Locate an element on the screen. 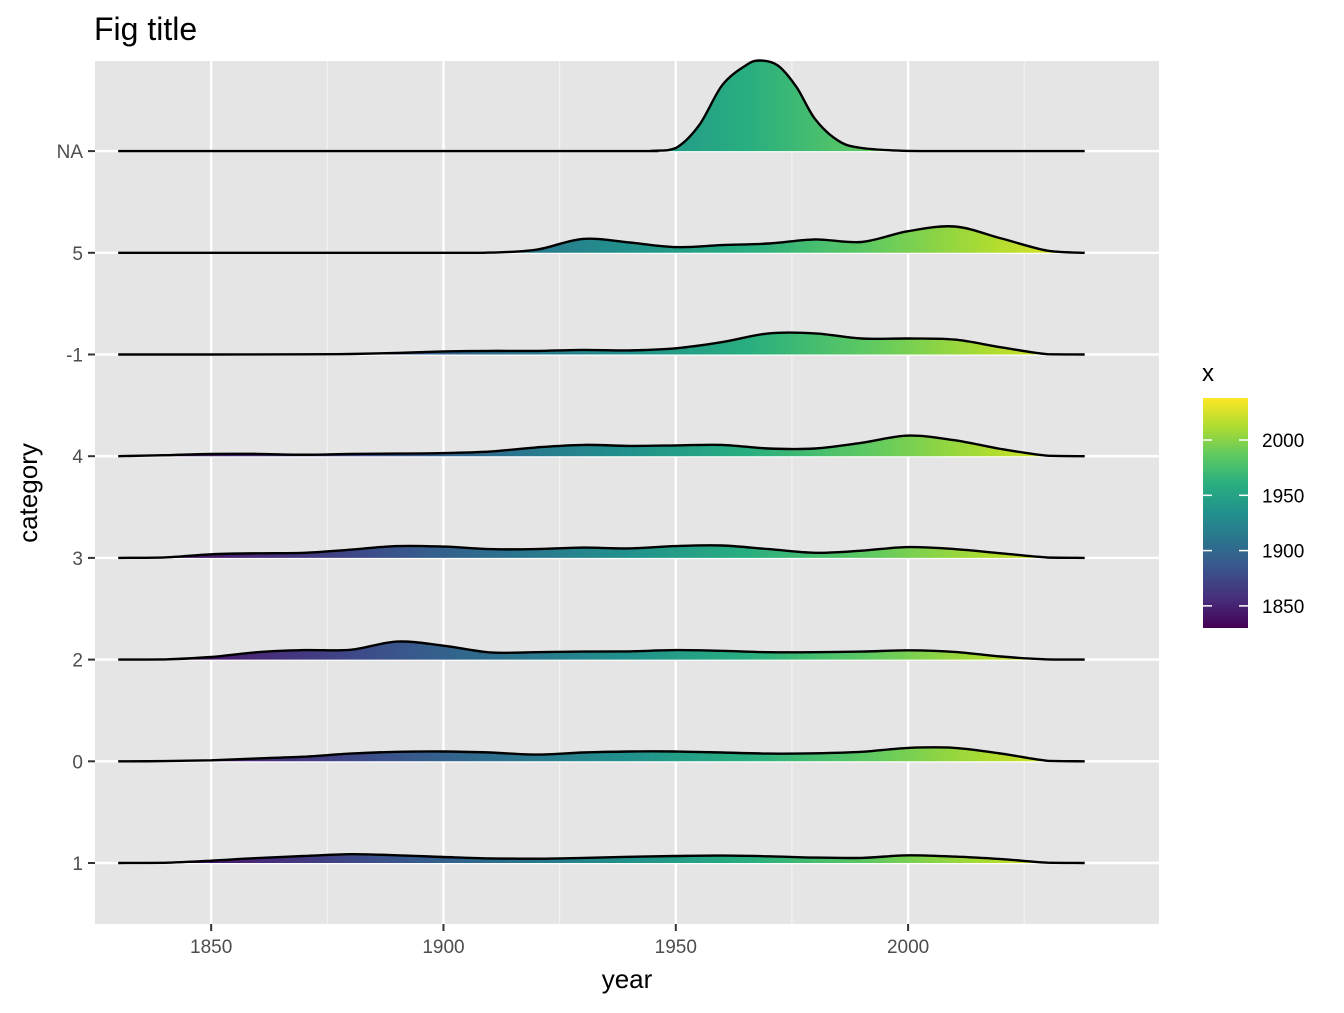 This screenshot has width=1344, height=1013. ridge-line-NA is located at coordinates (601, 106).